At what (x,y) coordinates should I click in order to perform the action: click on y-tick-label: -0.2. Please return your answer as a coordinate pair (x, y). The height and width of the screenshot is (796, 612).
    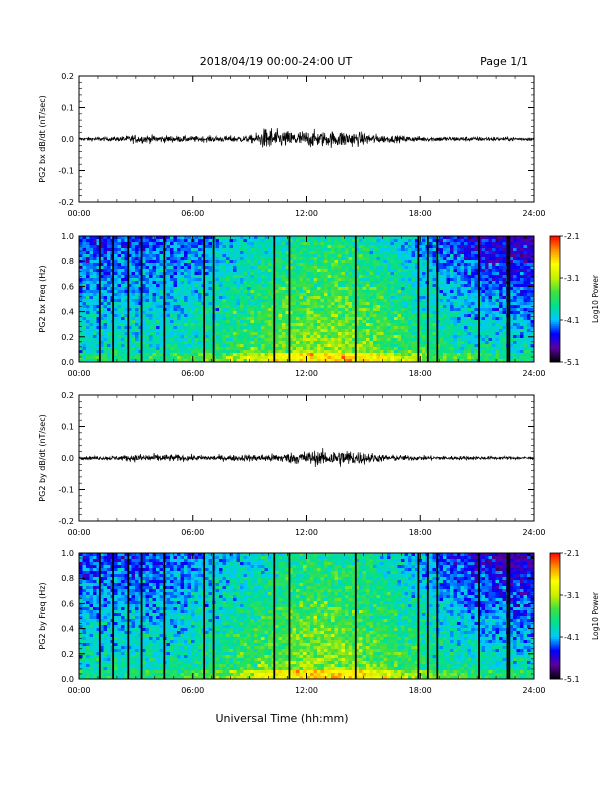
    Looking at the image, I should click on (66, 202).